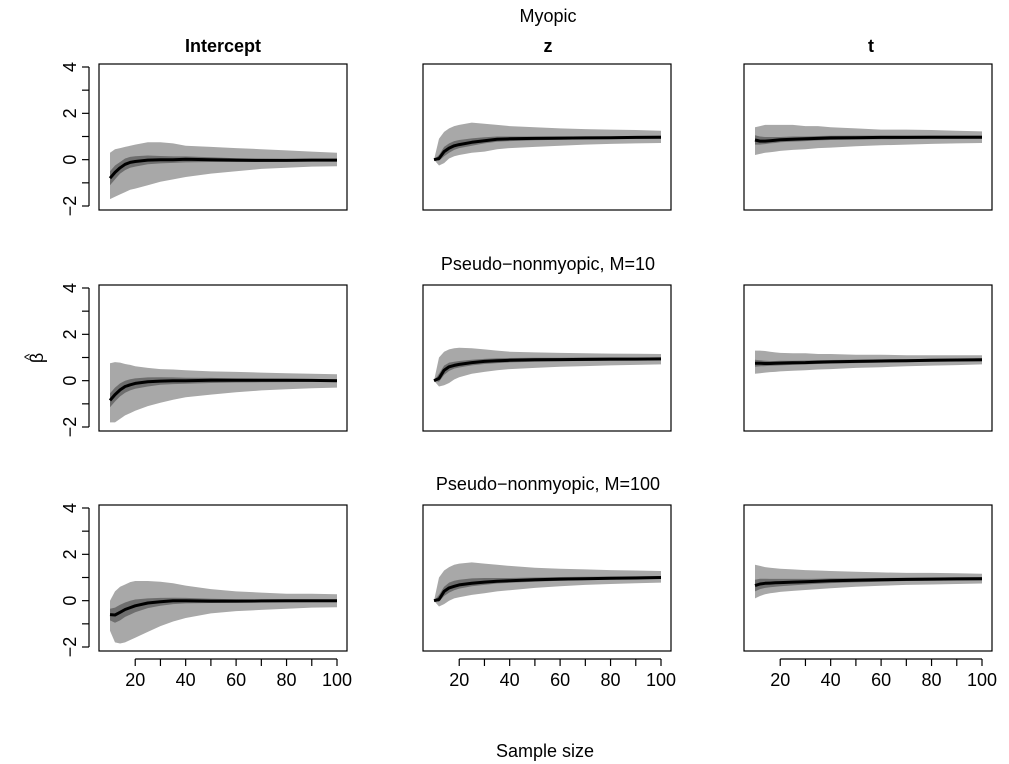 The width and height of the screenshot is (1009, 764). What do you see at coordinates (548, 46) in the screenshot?
I see `column-title-z: z` at bounding box center [548, 46].